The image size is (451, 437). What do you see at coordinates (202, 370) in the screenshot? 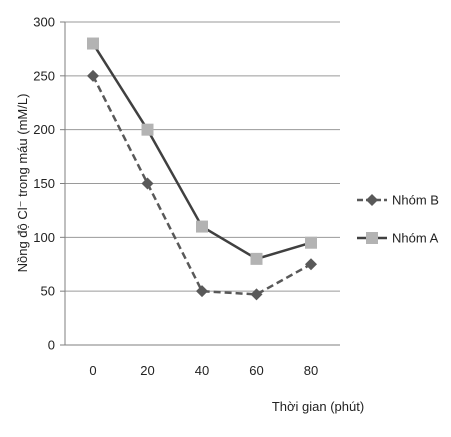
I see `x-tick-label: 40` at bounding box center [202, 370].